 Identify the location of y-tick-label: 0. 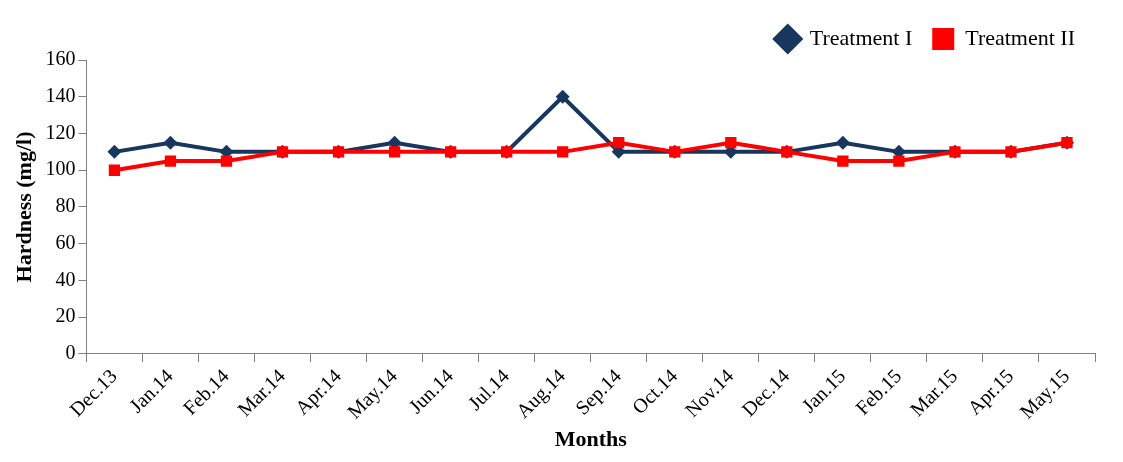
(70, 352).